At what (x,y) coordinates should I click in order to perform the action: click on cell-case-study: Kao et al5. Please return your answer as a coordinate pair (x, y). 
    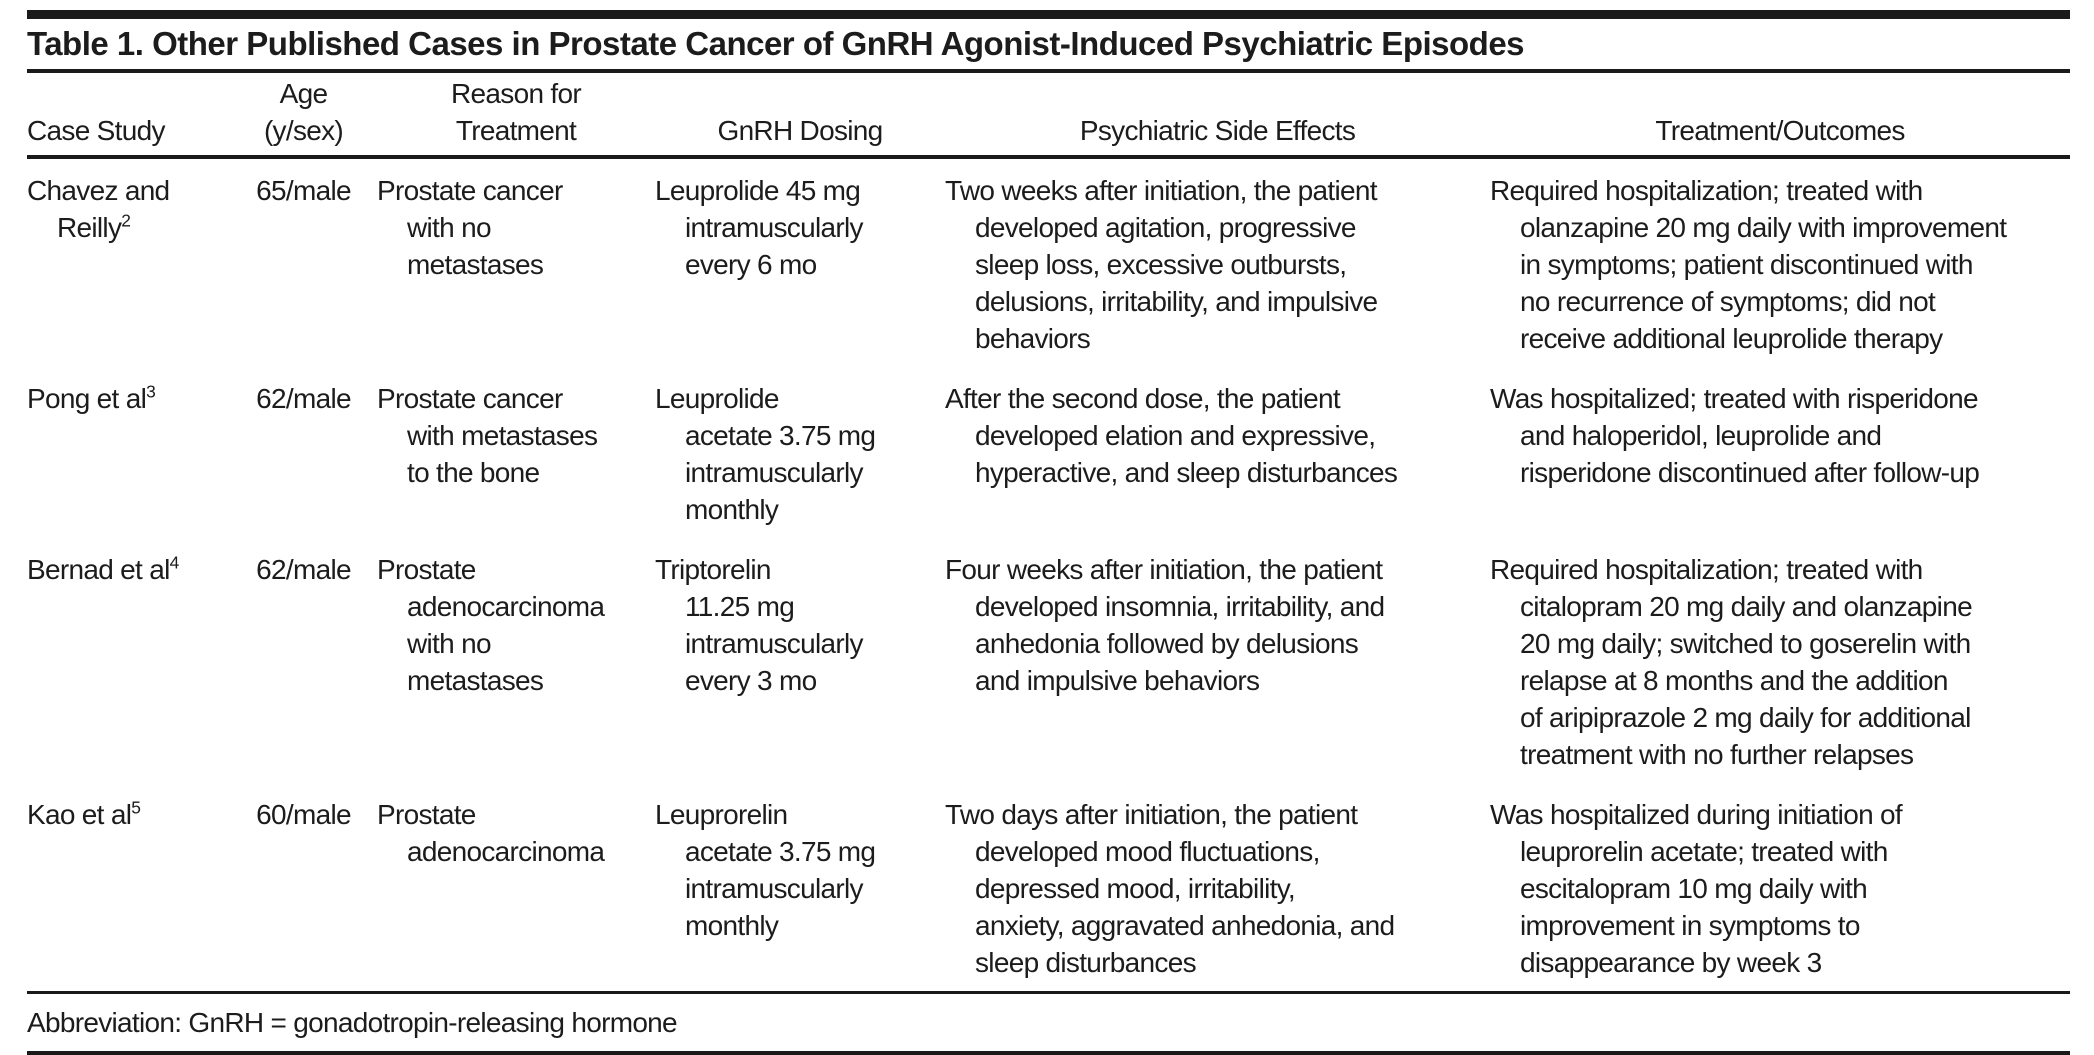
    Looking at the image, I should click on (128, 888).